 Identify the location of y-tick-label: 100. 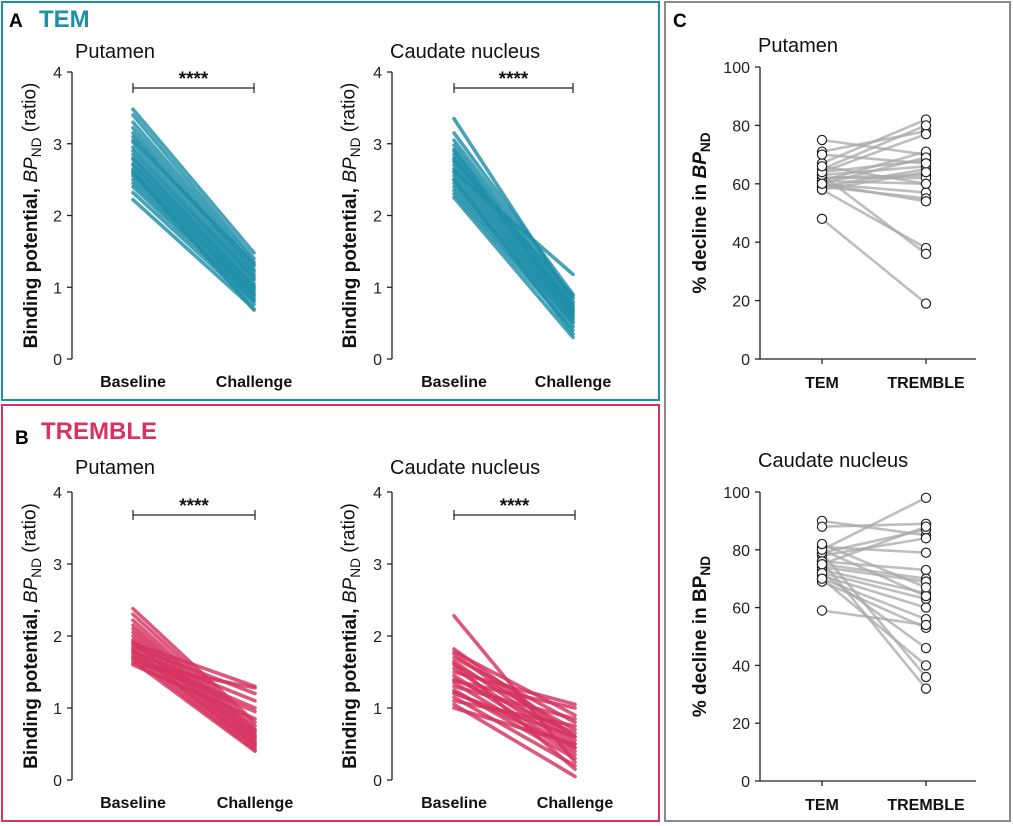
(736, 68).